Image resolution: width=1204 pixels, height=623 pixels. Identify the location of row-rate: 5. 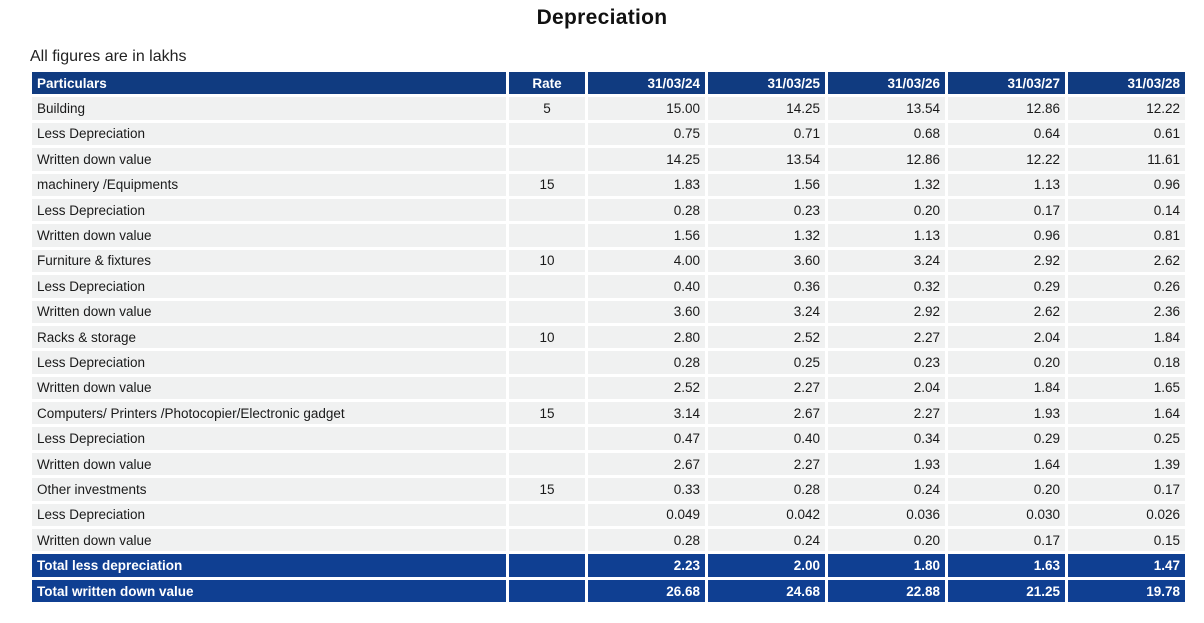
(547, 108).